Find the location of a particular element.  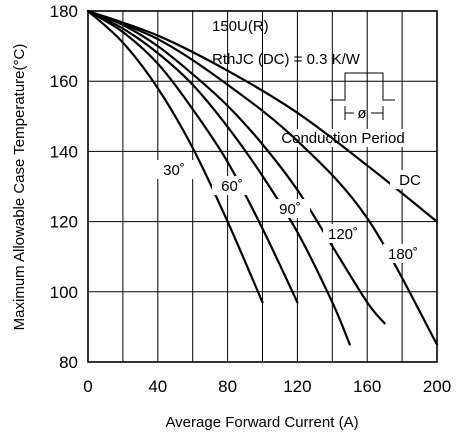

curve-label: 120˚ is located at coordinates (343, 234).